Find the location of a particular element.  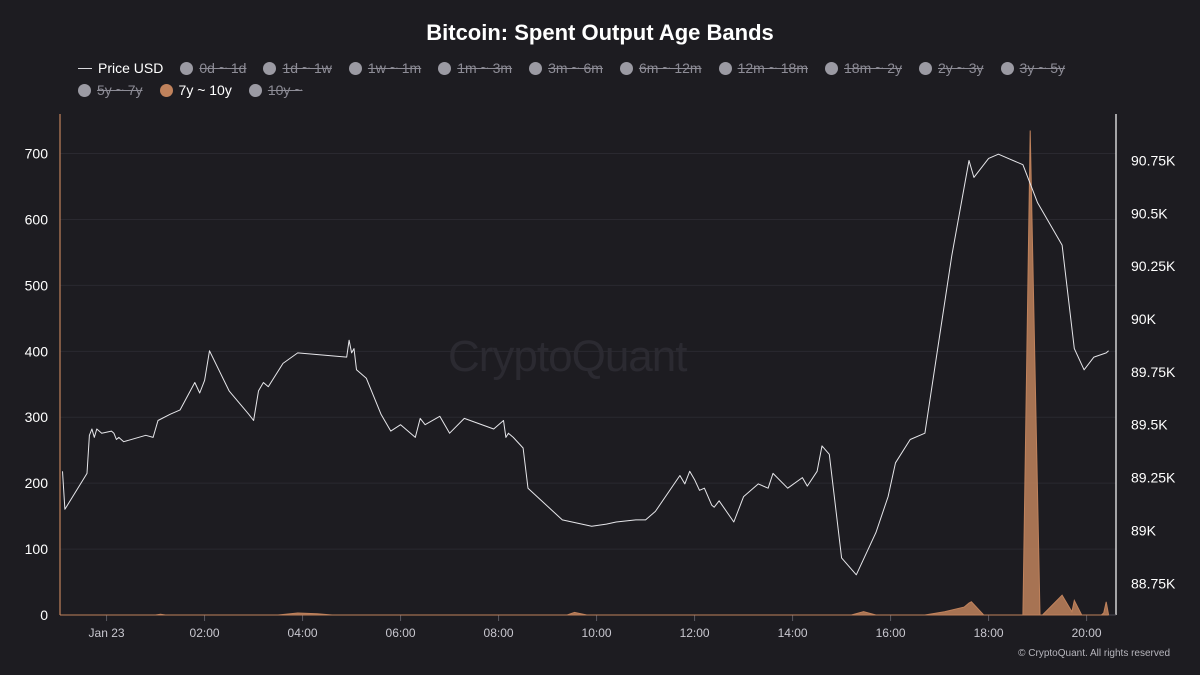

legend-item-price-usd: Price USD is located at coordinates (120, 68).